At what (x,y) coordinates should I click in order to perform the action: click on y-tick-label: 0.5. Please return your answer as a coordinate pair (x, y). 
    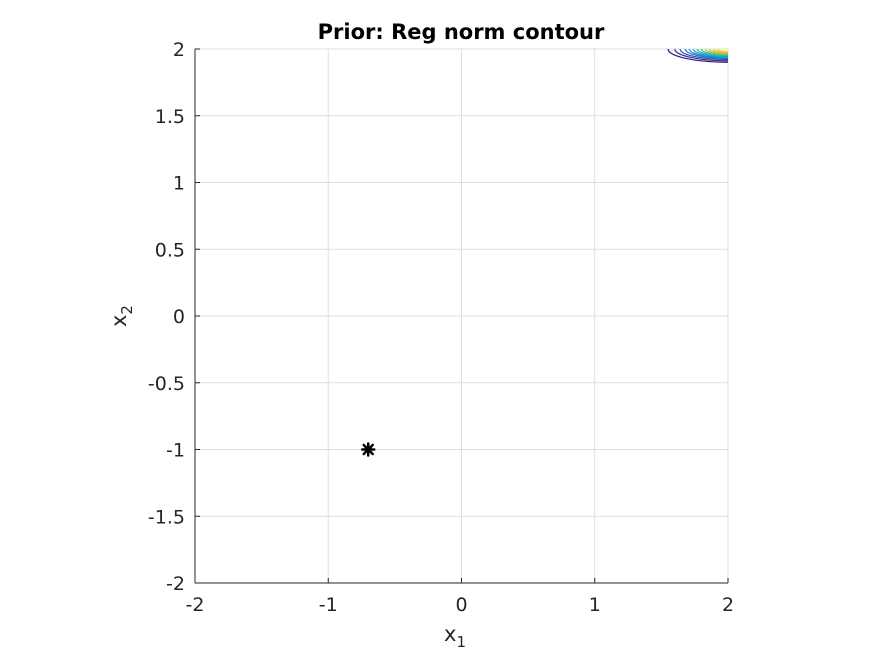
    Looking at the image, I should click on (170, 250).